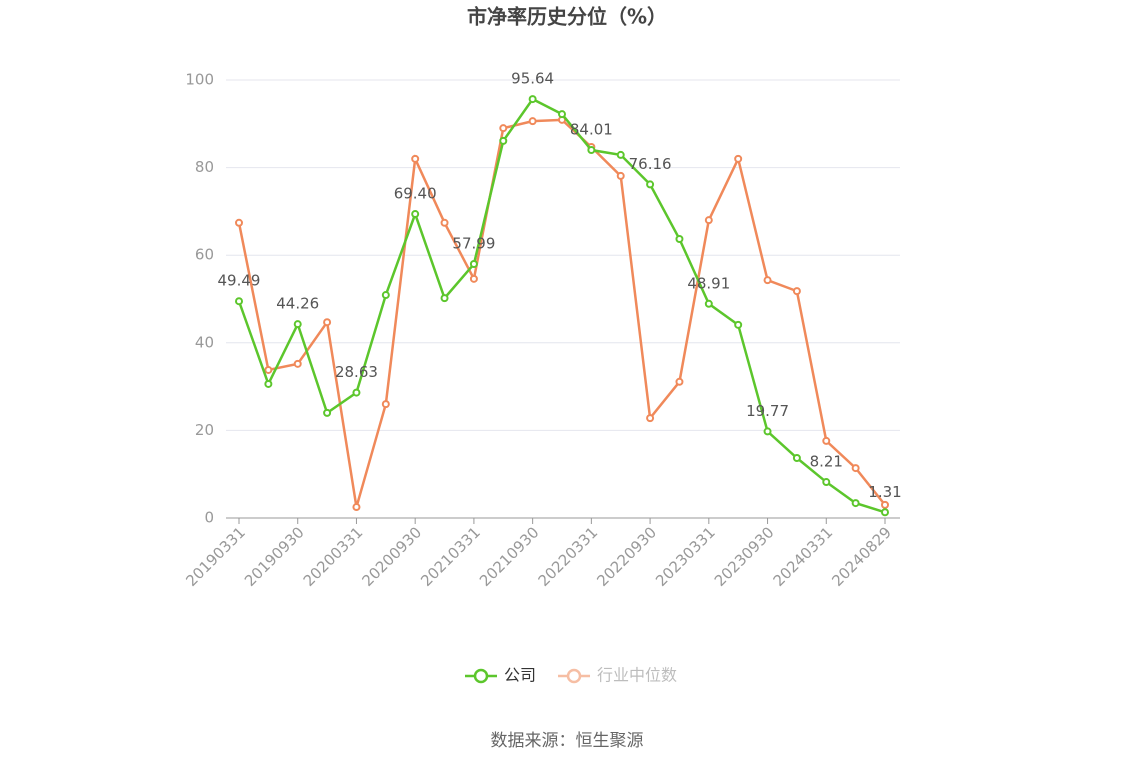  I want to click on y-tick-label: 40, so click(204, 342).